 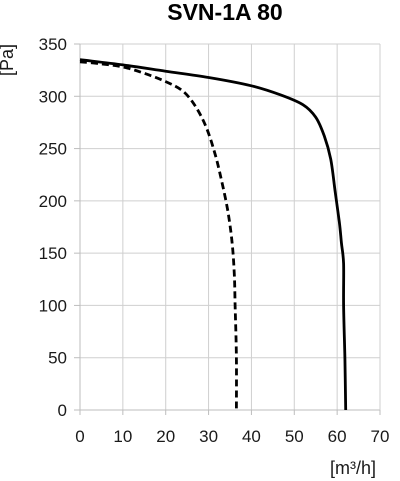 What do you see at coordinates (53, 149) in the screenshot?
I see `y-tick-label: 250` at bounding box center [53, 149].